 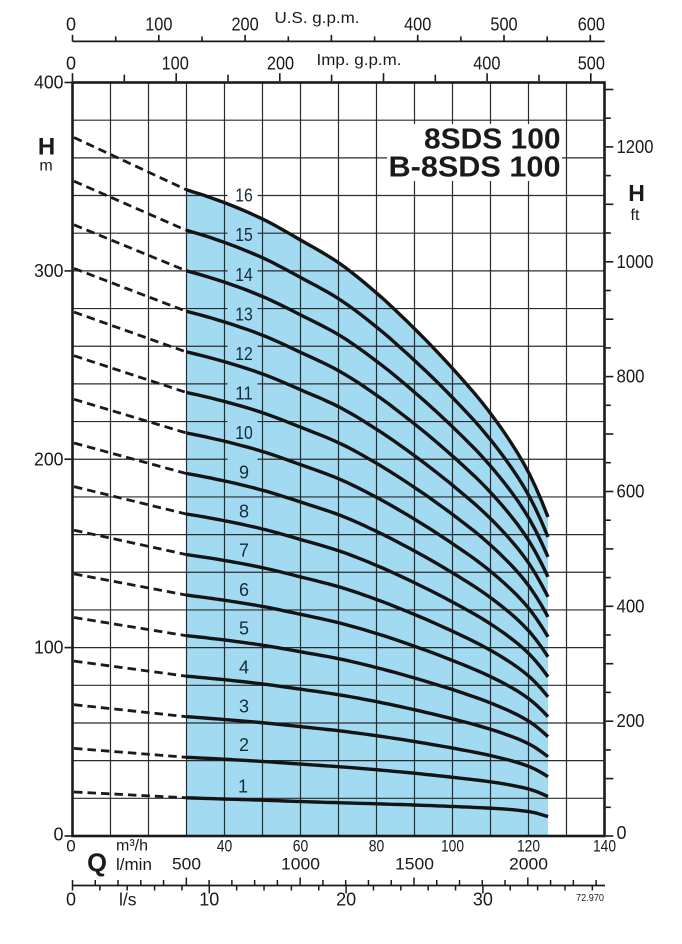 I want to click on svg-text: 800, so click(x=631, y=377).